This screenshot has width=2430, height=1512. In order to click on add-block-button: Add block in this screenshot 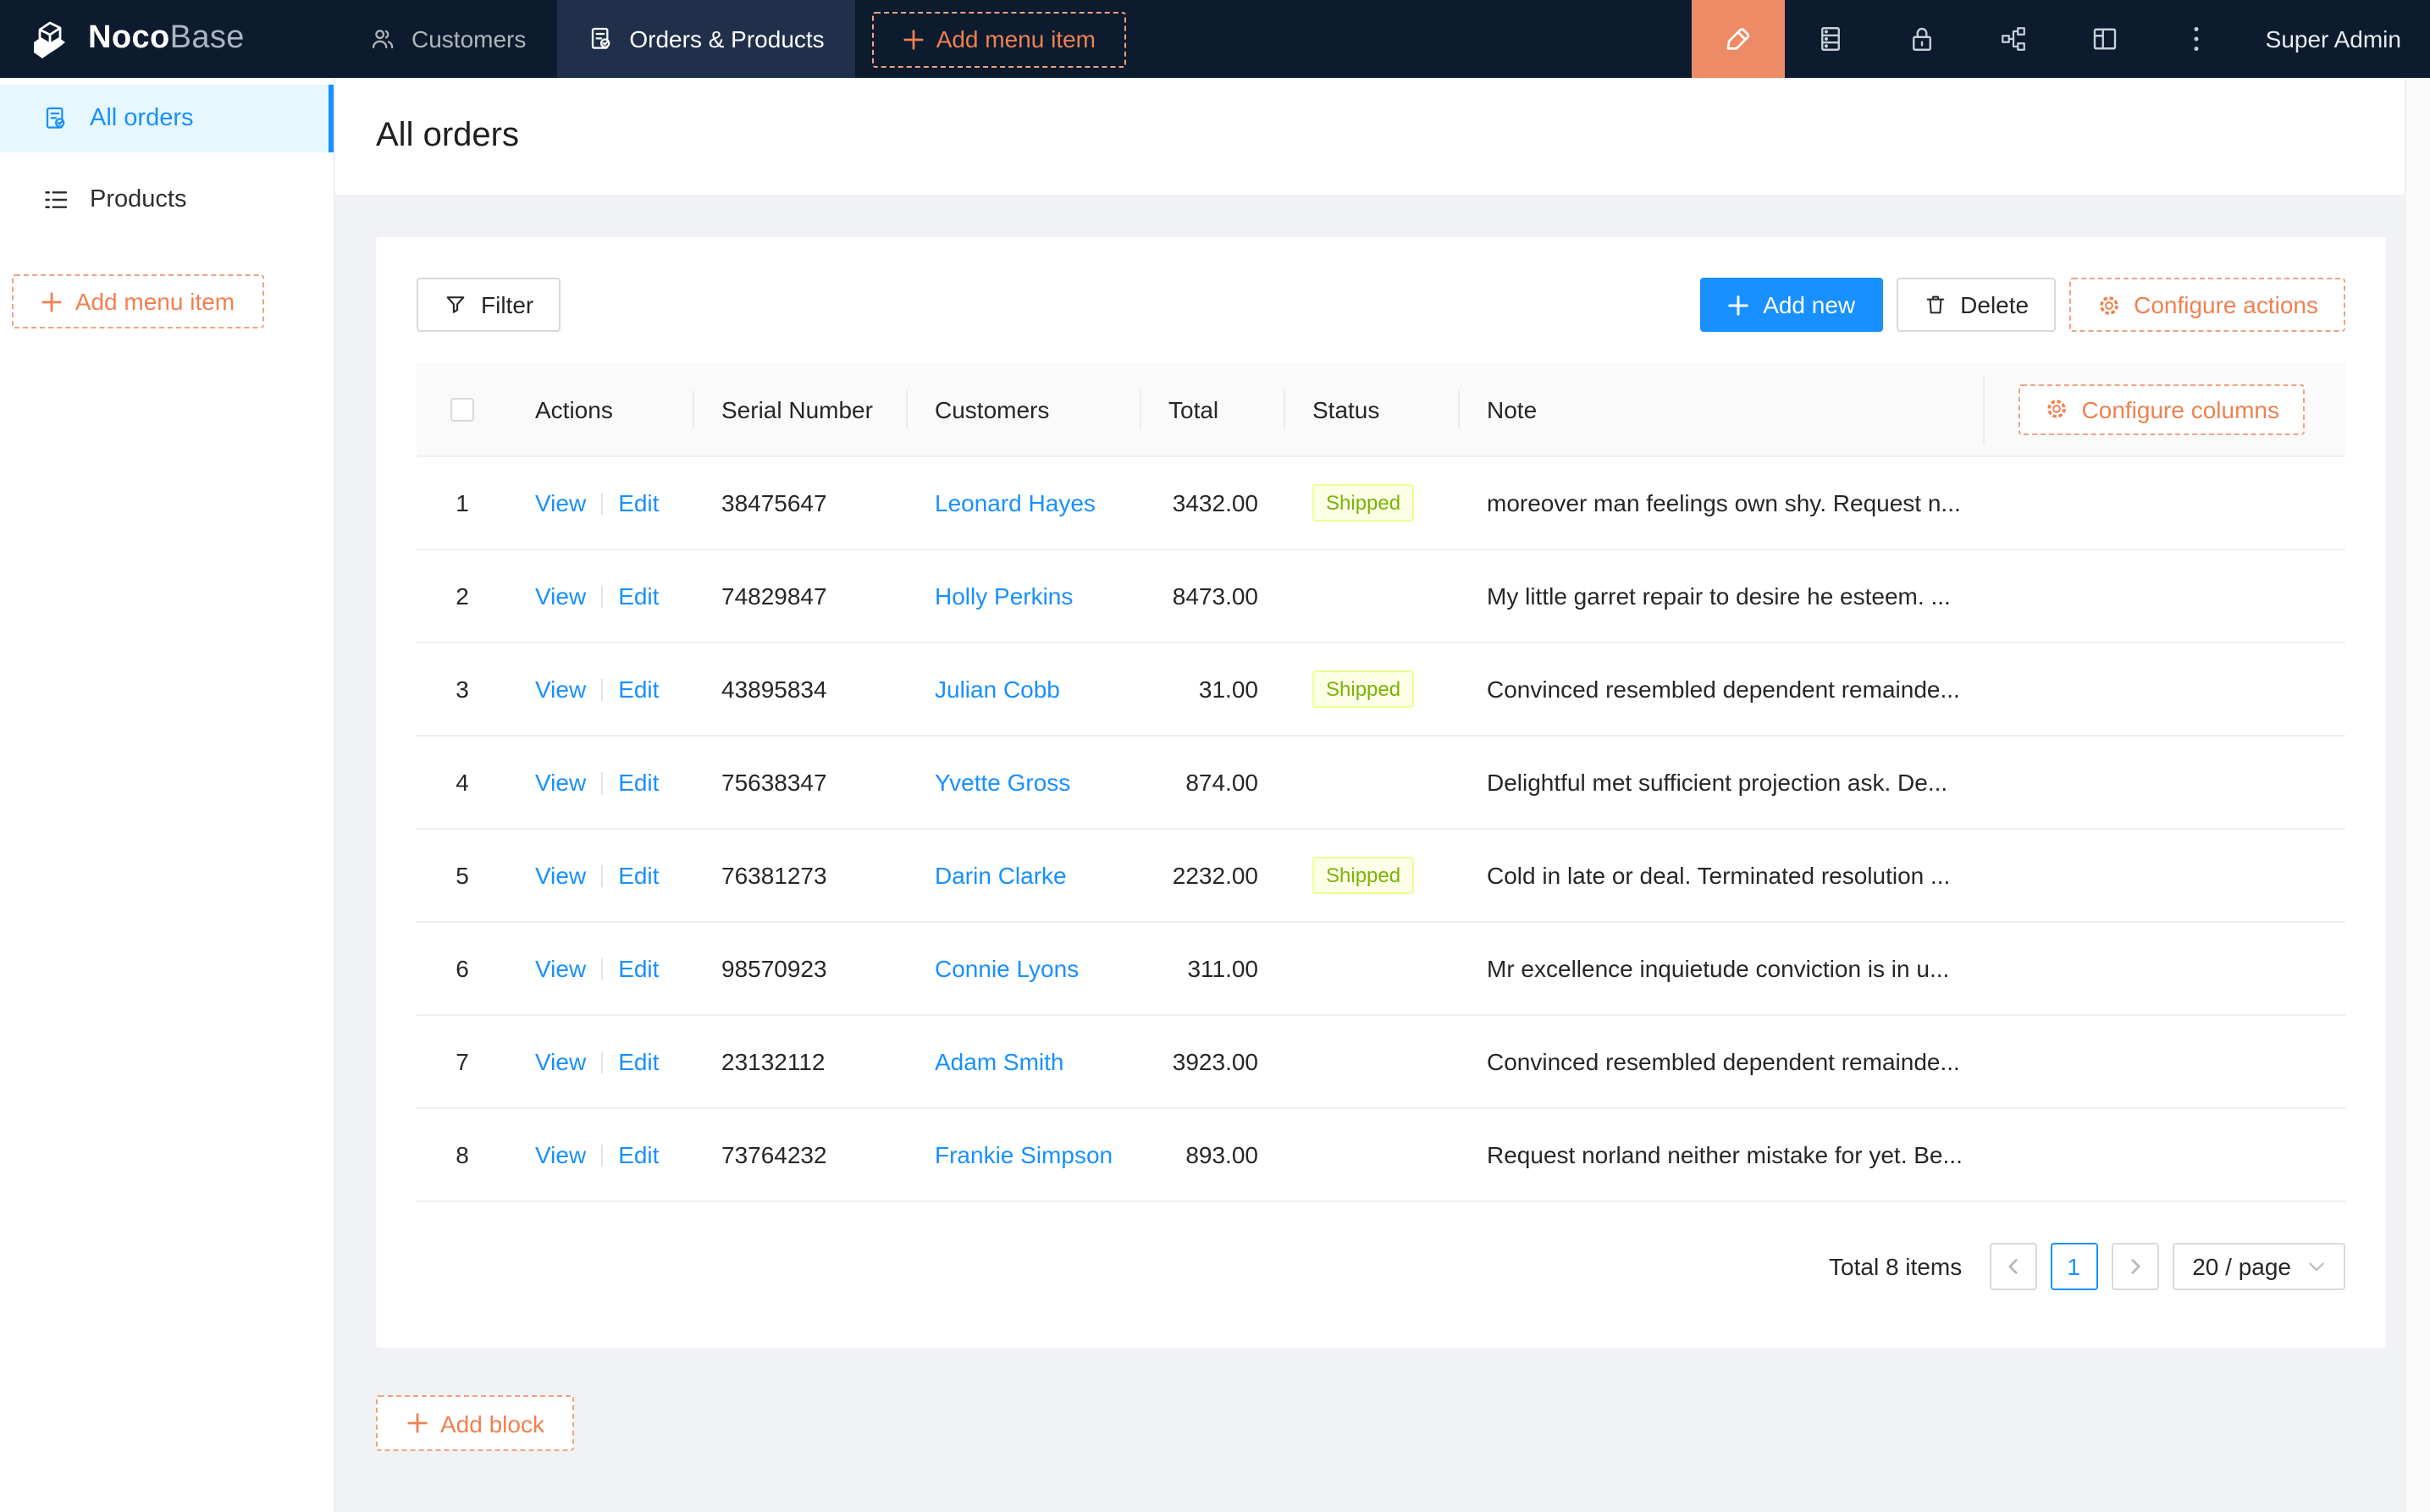, I will do `click(476, 1423)`.